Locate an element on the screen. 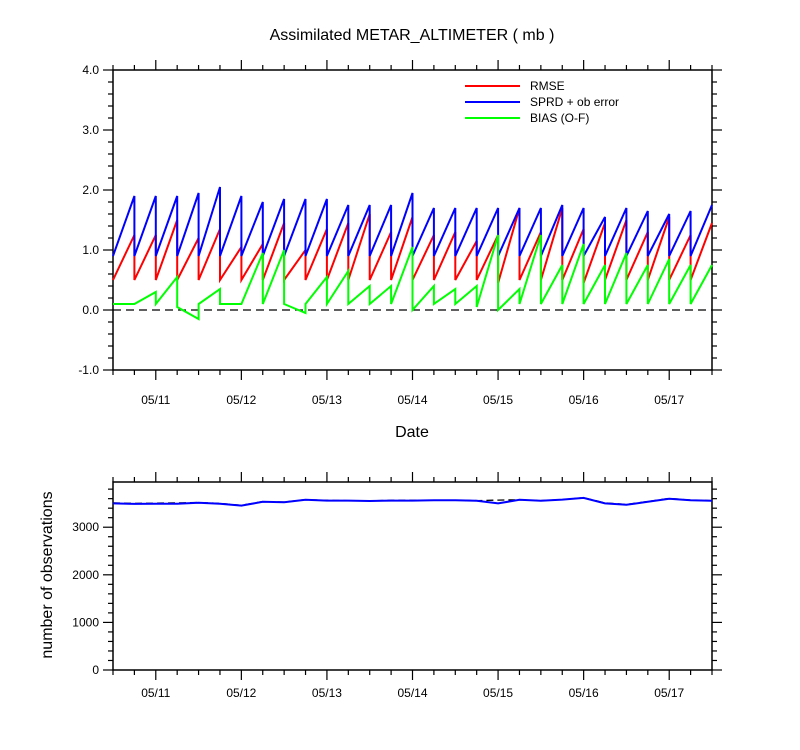  y-tick-label: 1000 is located at coordinates (85, 622).